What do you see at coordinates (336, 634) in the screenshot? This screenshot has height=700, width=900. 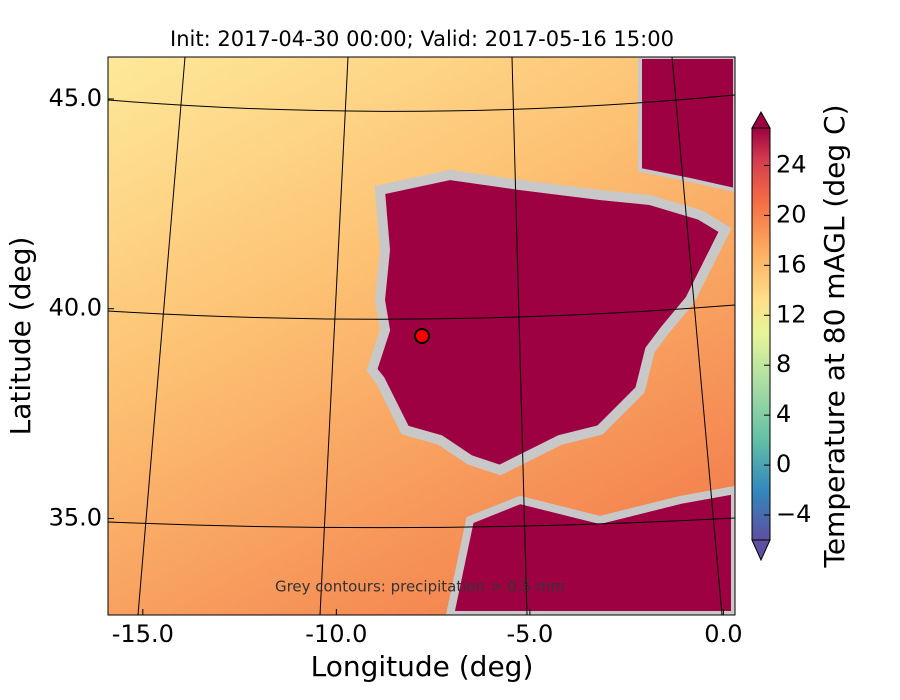 I see `x-tick-label: -10.0` at bounding box center [336, 634].